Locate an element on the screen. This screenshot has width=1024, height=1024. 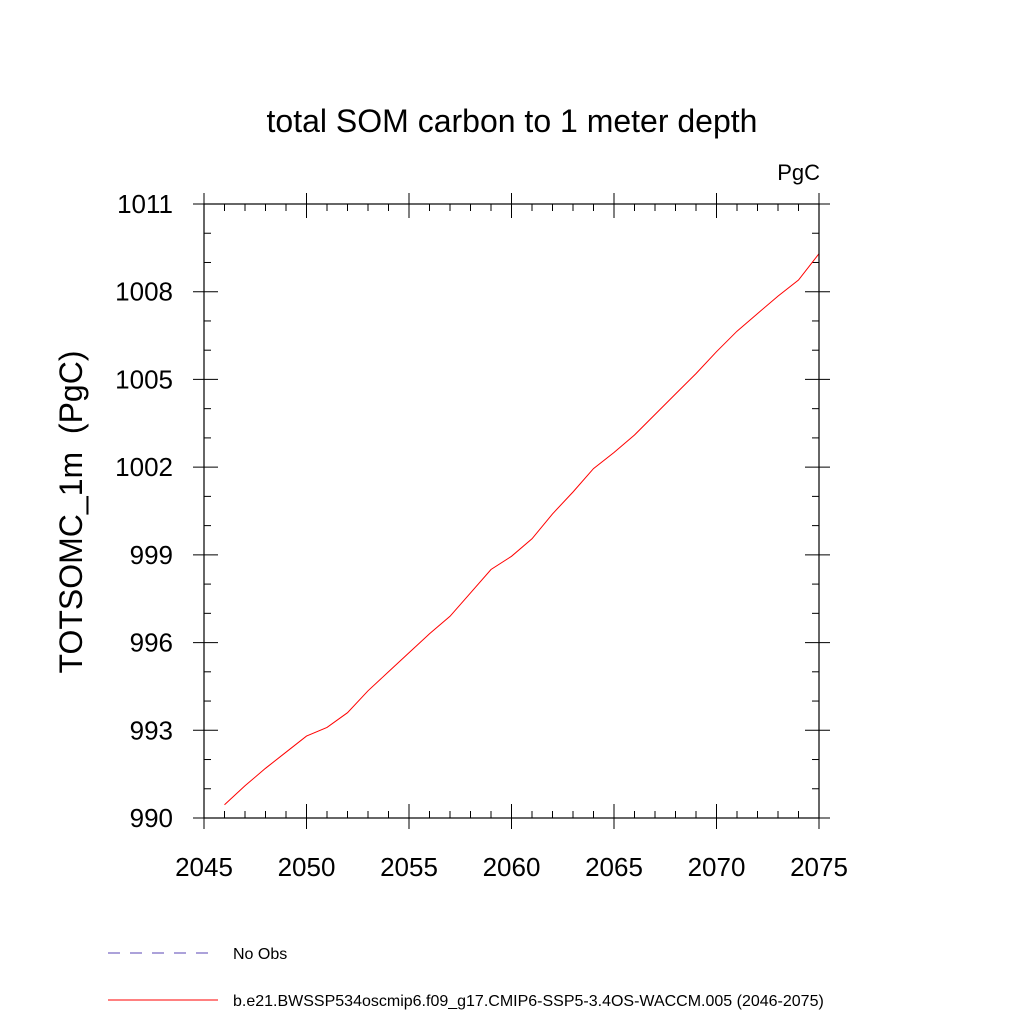
y-tick-label: 1005 is located at coordinates (144, 379).